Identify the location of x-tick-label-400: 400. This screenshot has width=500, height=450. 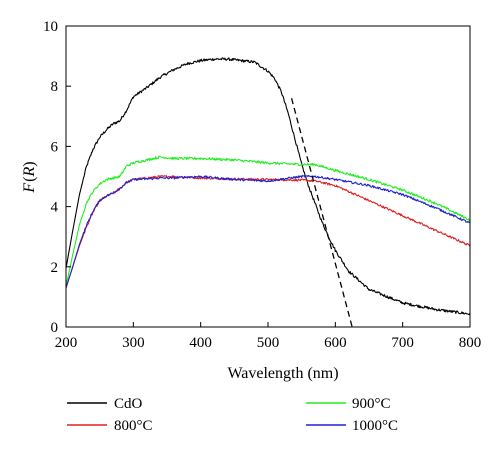
(200, 343).